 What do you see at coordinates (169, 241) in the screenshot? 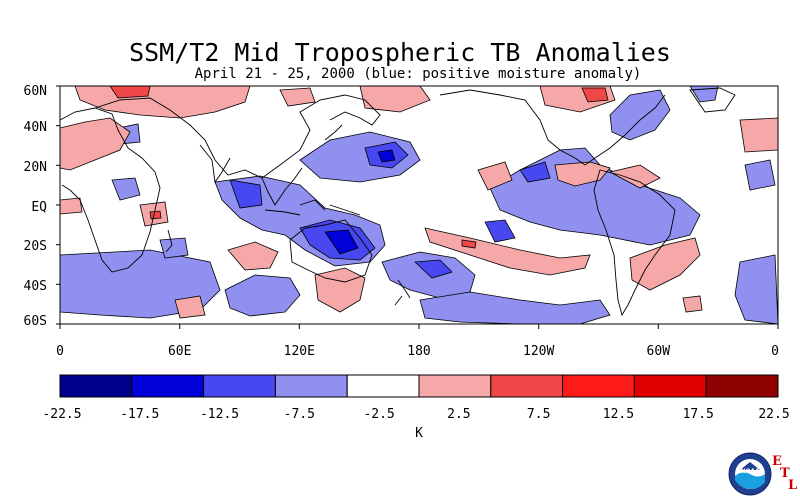
I see `coastline-madagascar` at bounding box center [169, 241].